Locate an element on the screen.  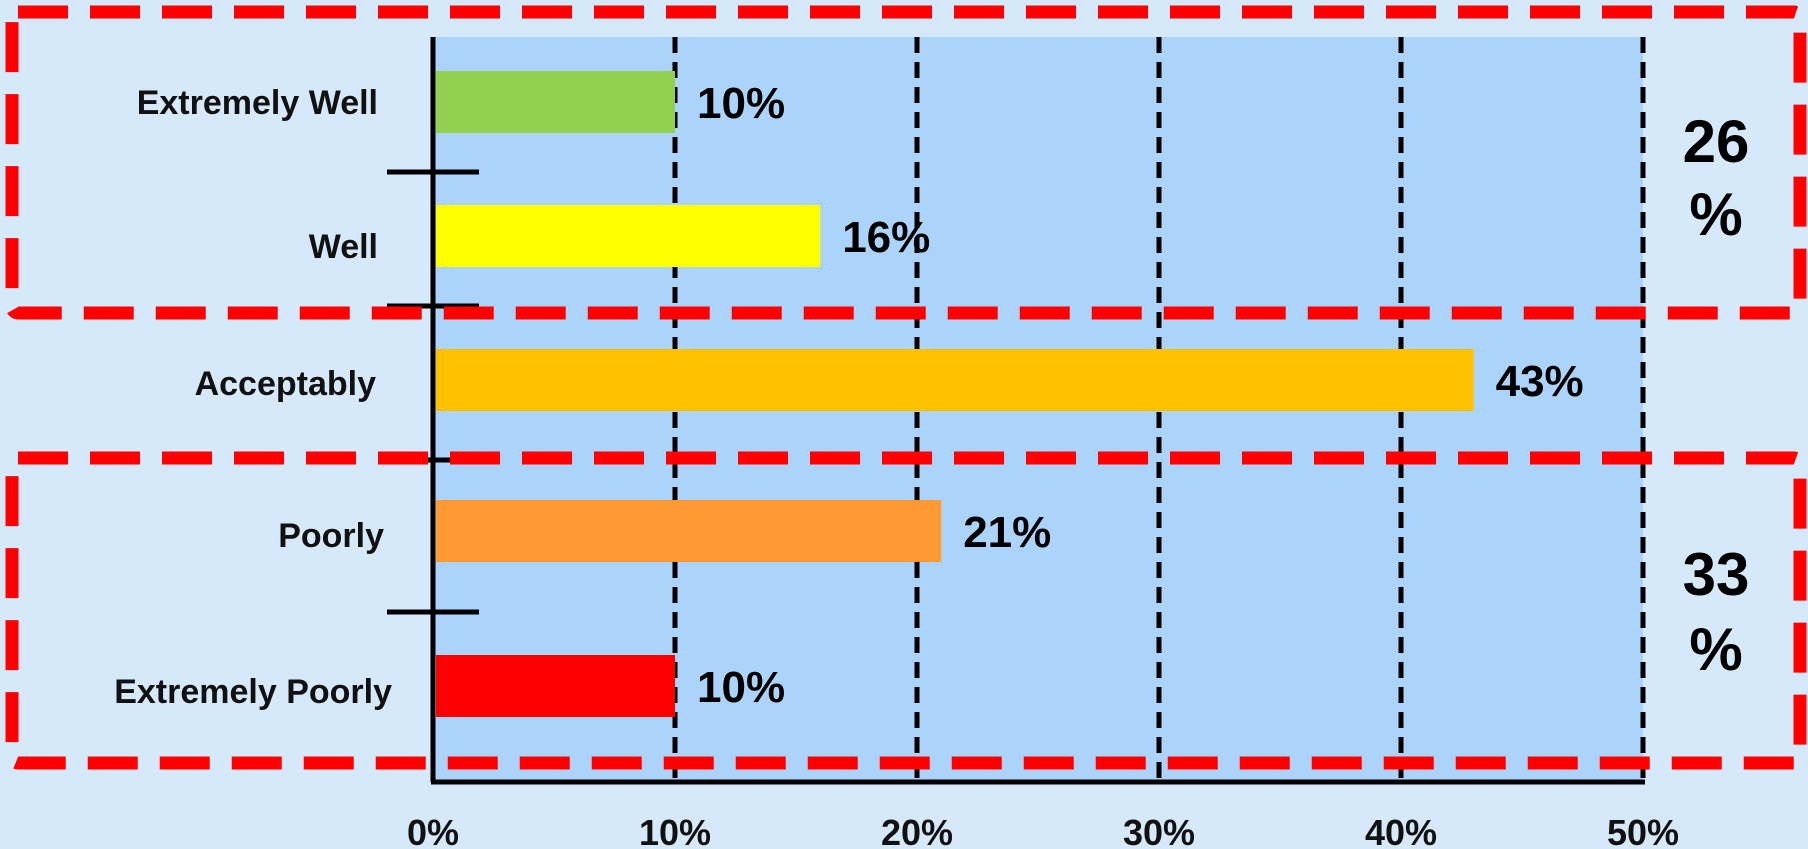
value-label-1: 16% is located at coordinates (886, 237).